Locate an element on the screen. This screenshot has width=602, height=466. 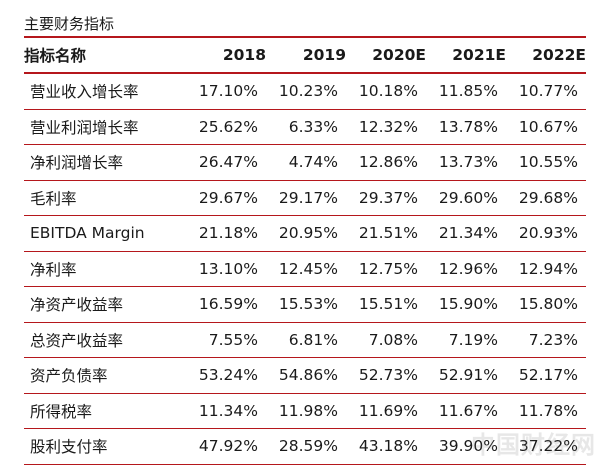
row-label: EBITDA Margin is located at coordinates (105, 233).